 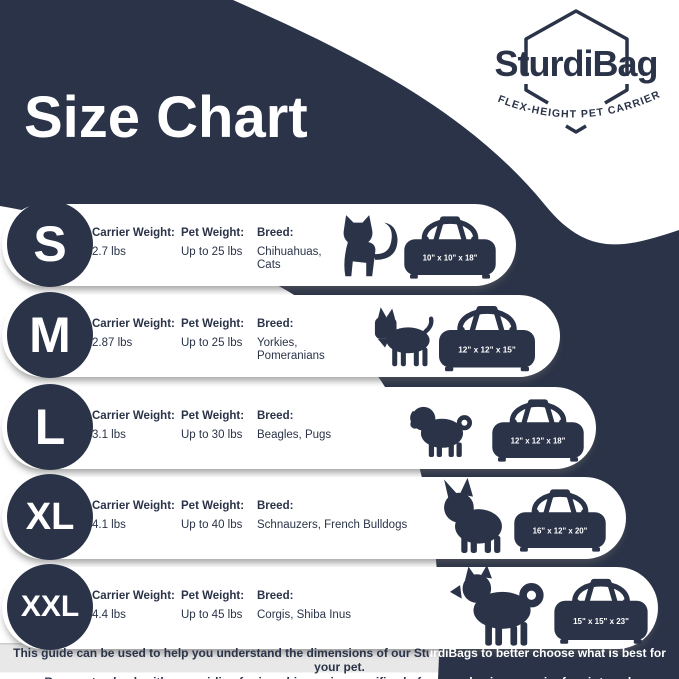 What do you see at coordinates (487, 339) in the screenshot?
I see `carrier-icon: 12" x 12" x 15"` at bounding box center [487, 339].